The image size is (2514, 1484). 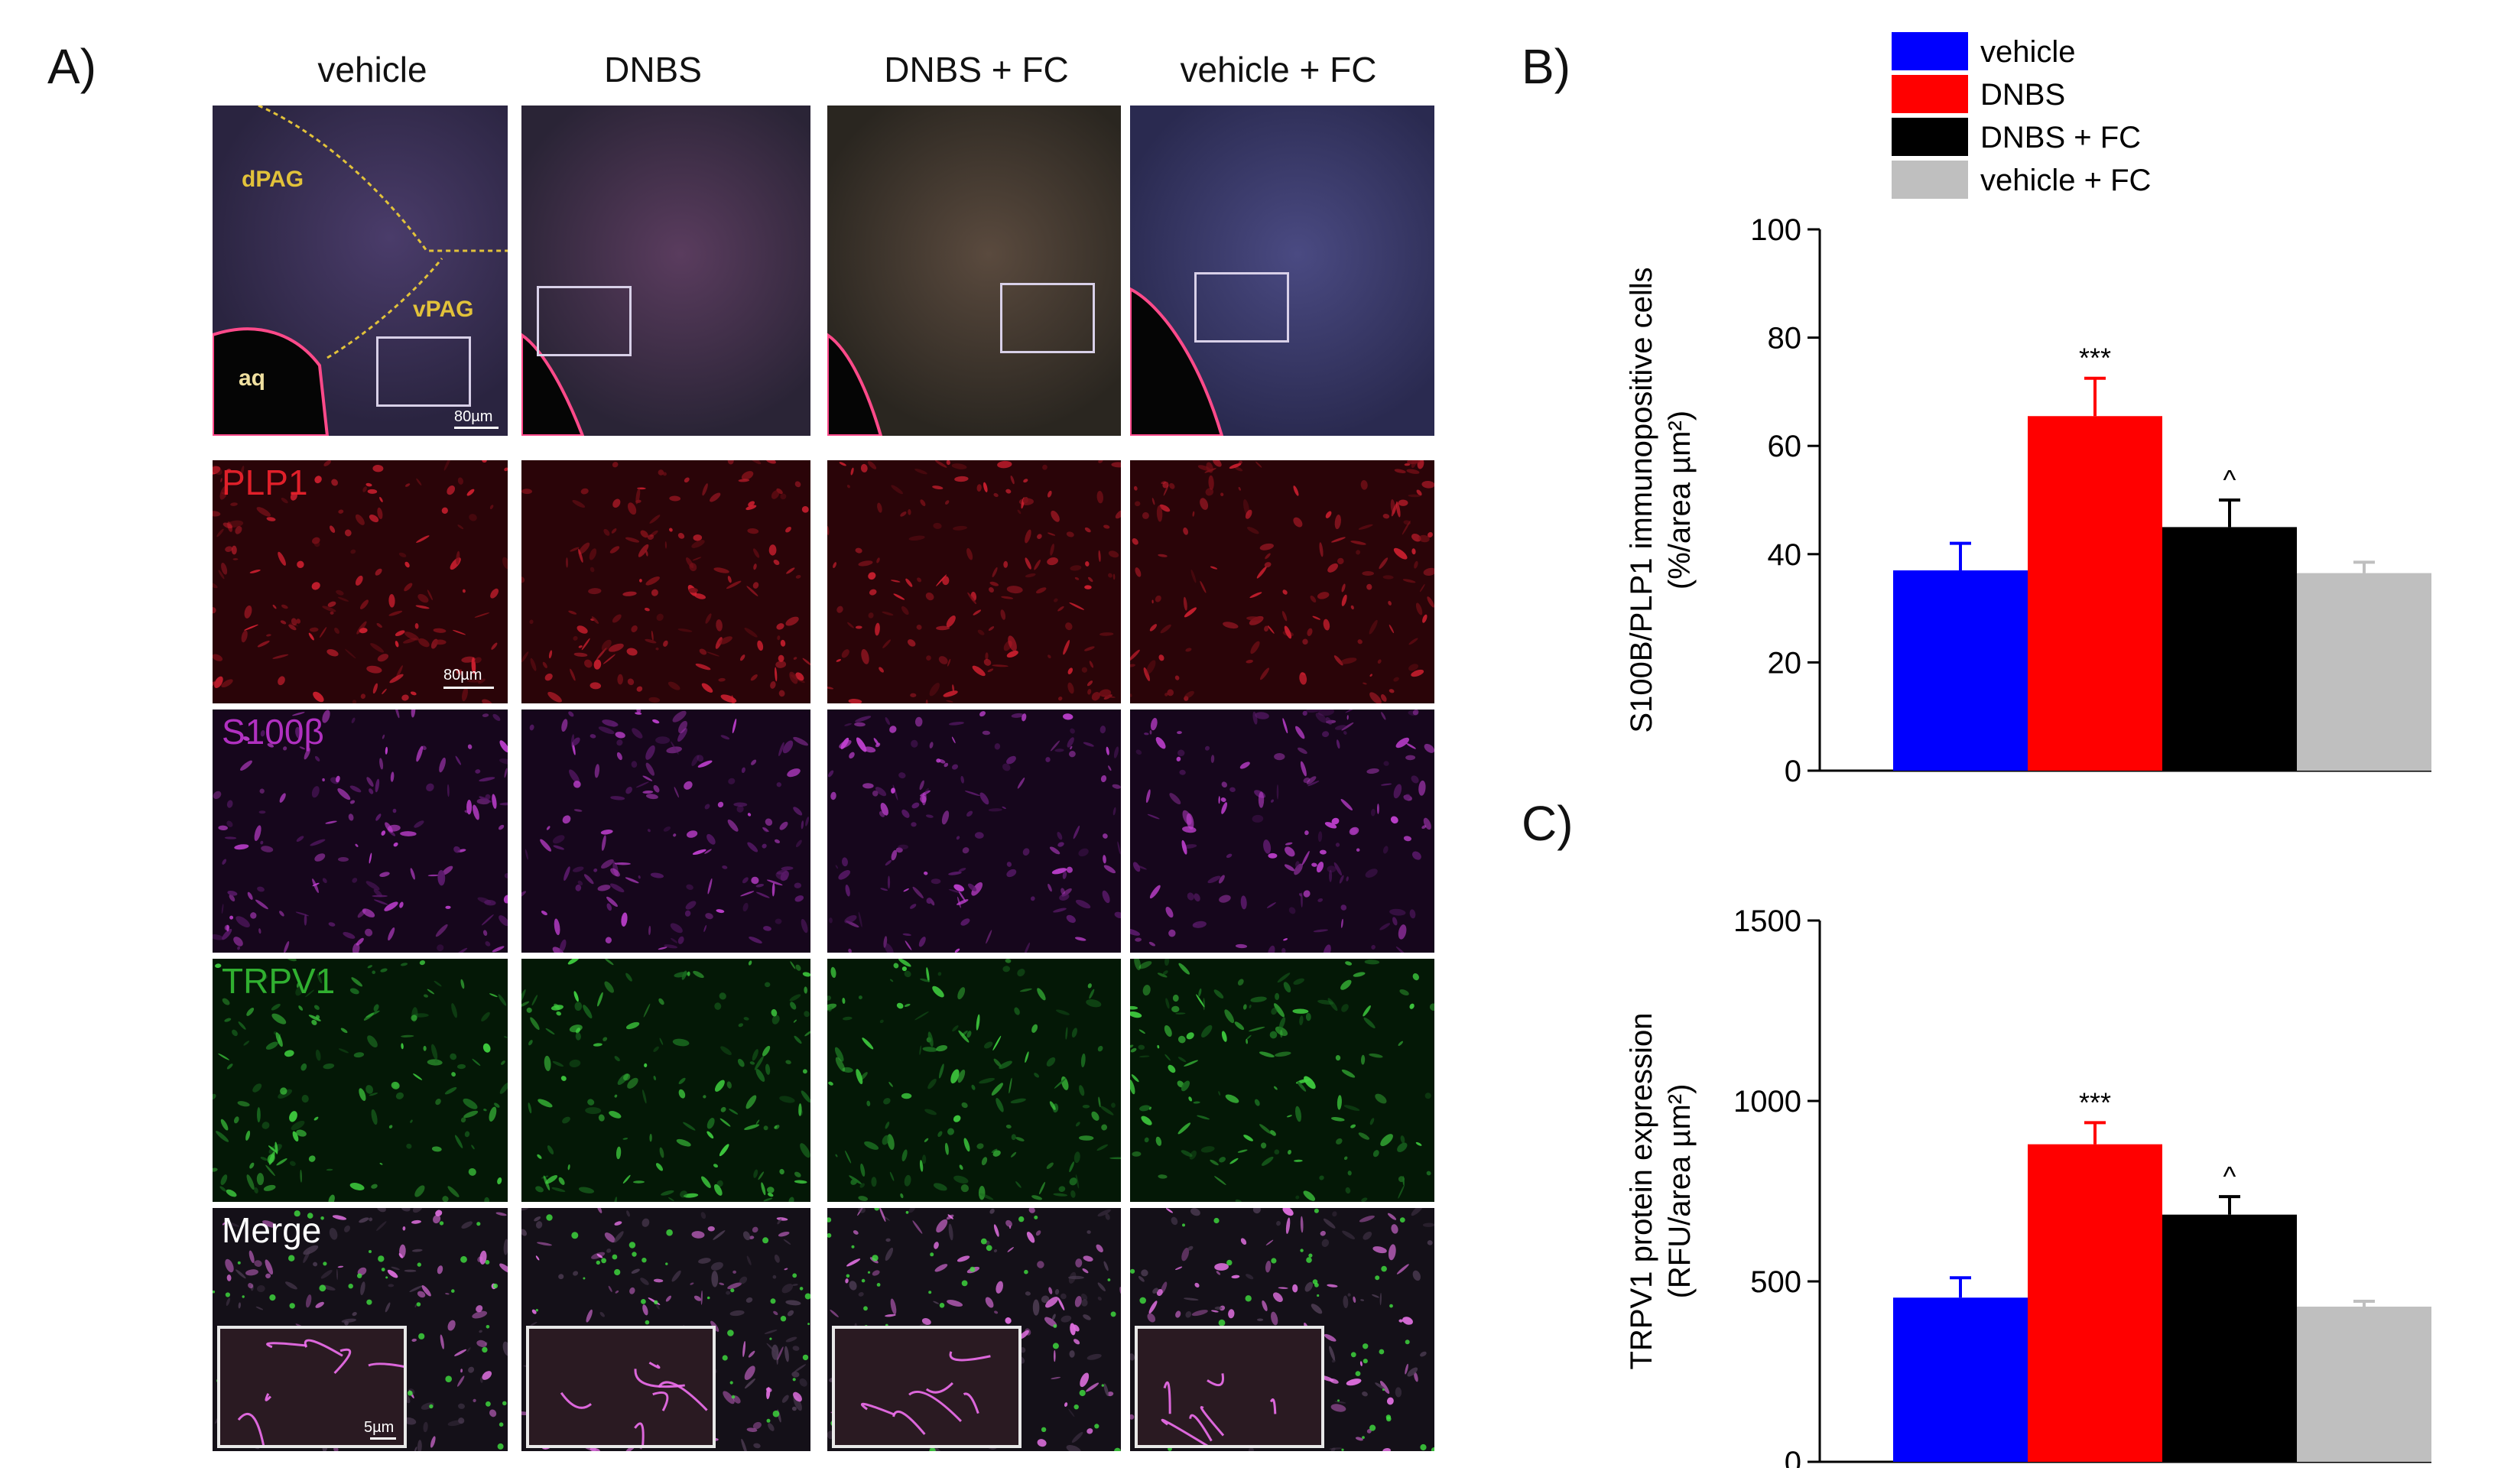 I want to click on y-tick-label: 20, so click(x=1785, y=663).